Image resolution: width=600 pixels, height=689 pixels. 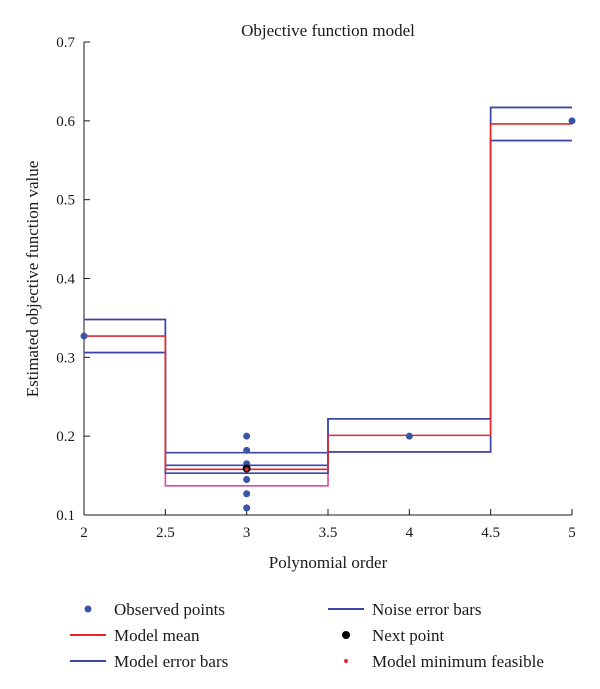 What do you see at coordinates (490, 533) in the screenshot?
I see `x-tick-label: 4.5` at bounding box center [490, 533].